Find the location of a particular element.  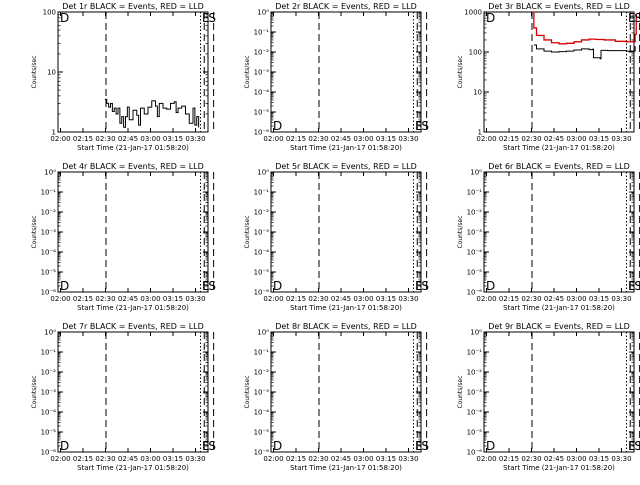

y-tick-label: 100 is located at coordinates (475, 53).